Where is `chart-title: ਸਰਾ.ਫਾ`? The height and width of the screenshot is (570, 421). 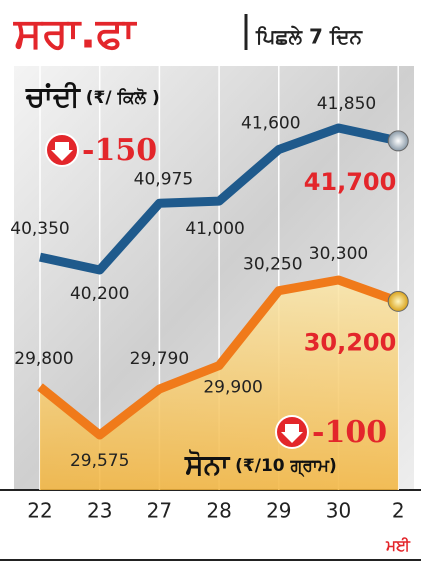
chart-title: ਸਰਾ.ਫਾ is located at coordinates (75, 33).